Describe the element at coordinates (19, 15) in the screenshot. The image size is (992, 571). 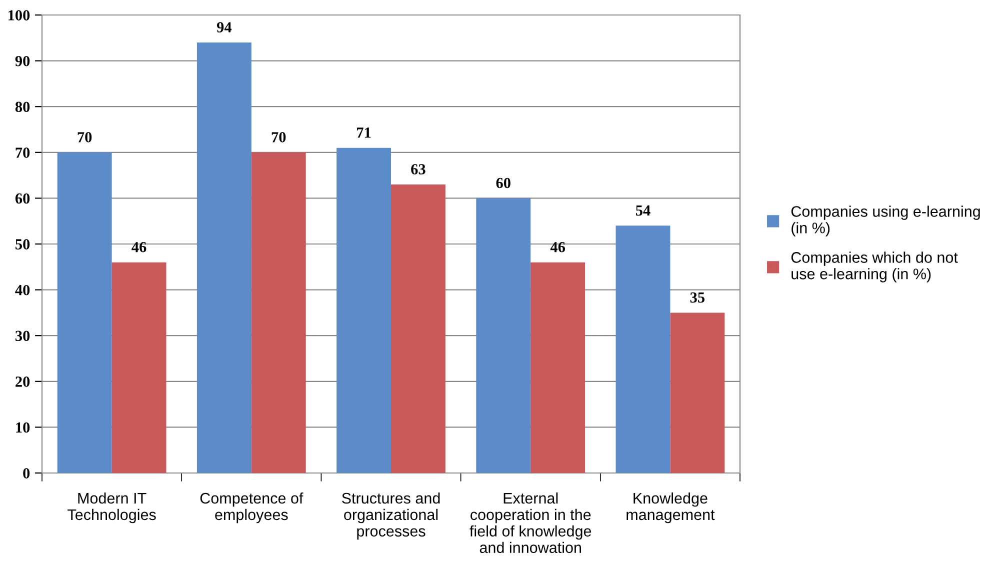
I see `y-tick-label: 100` at that location.